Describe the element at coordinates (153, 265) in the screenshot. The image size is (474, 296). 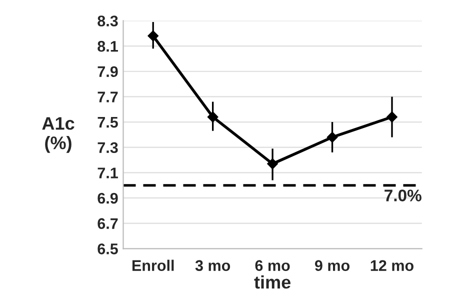
I see `x-tick-label: Enroll` at that location.